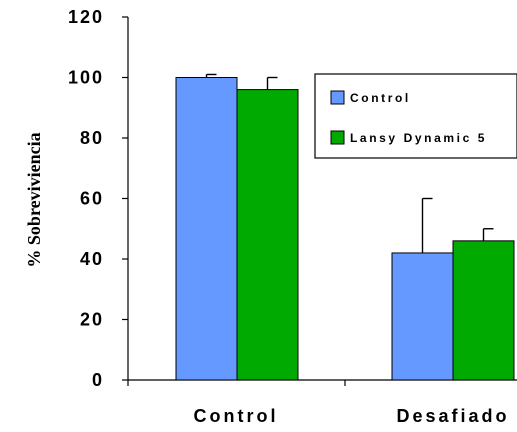 The width and height of the screenshot is (517, 432). I want to click on y-tick-label: 20, so click(92, 320).